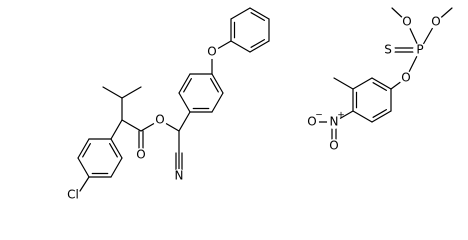 This screenshot has width=468, height=240. I want to click on charge: −, so click(319, 116).